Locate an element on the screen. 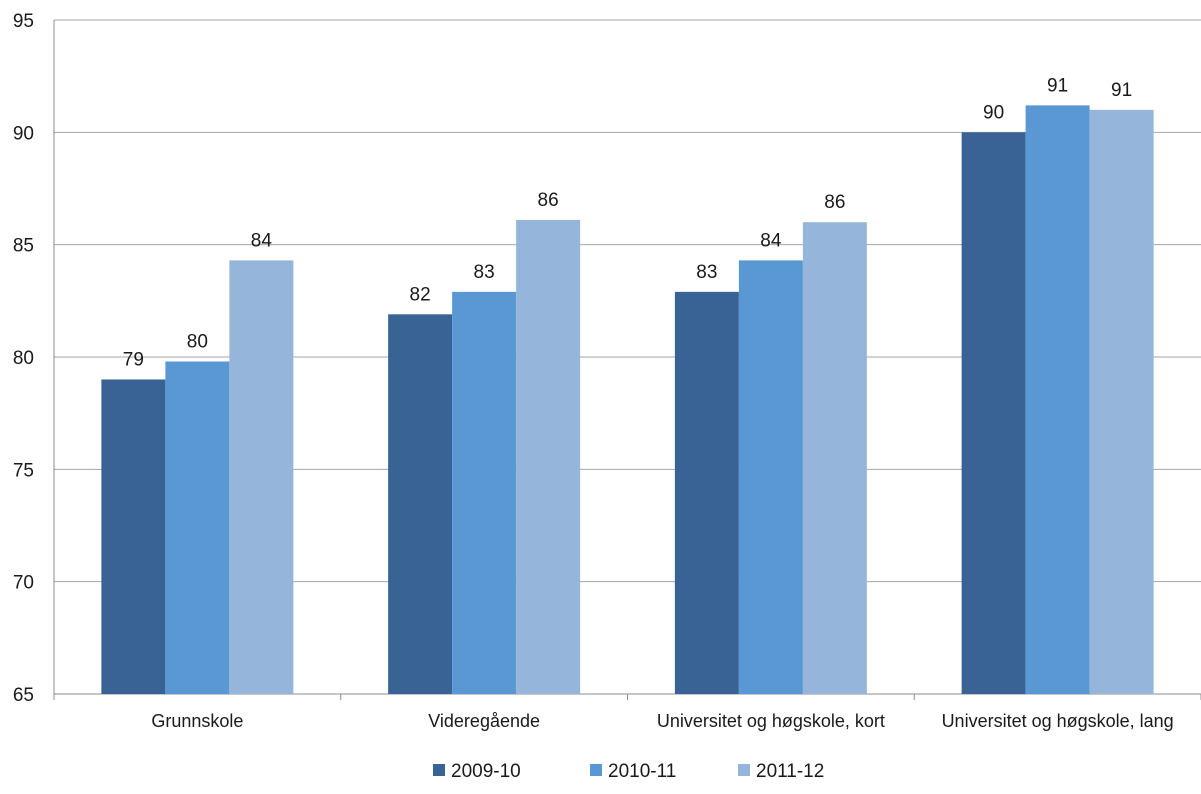  y-tick-label: 80 is located at coordinates (23, 358).